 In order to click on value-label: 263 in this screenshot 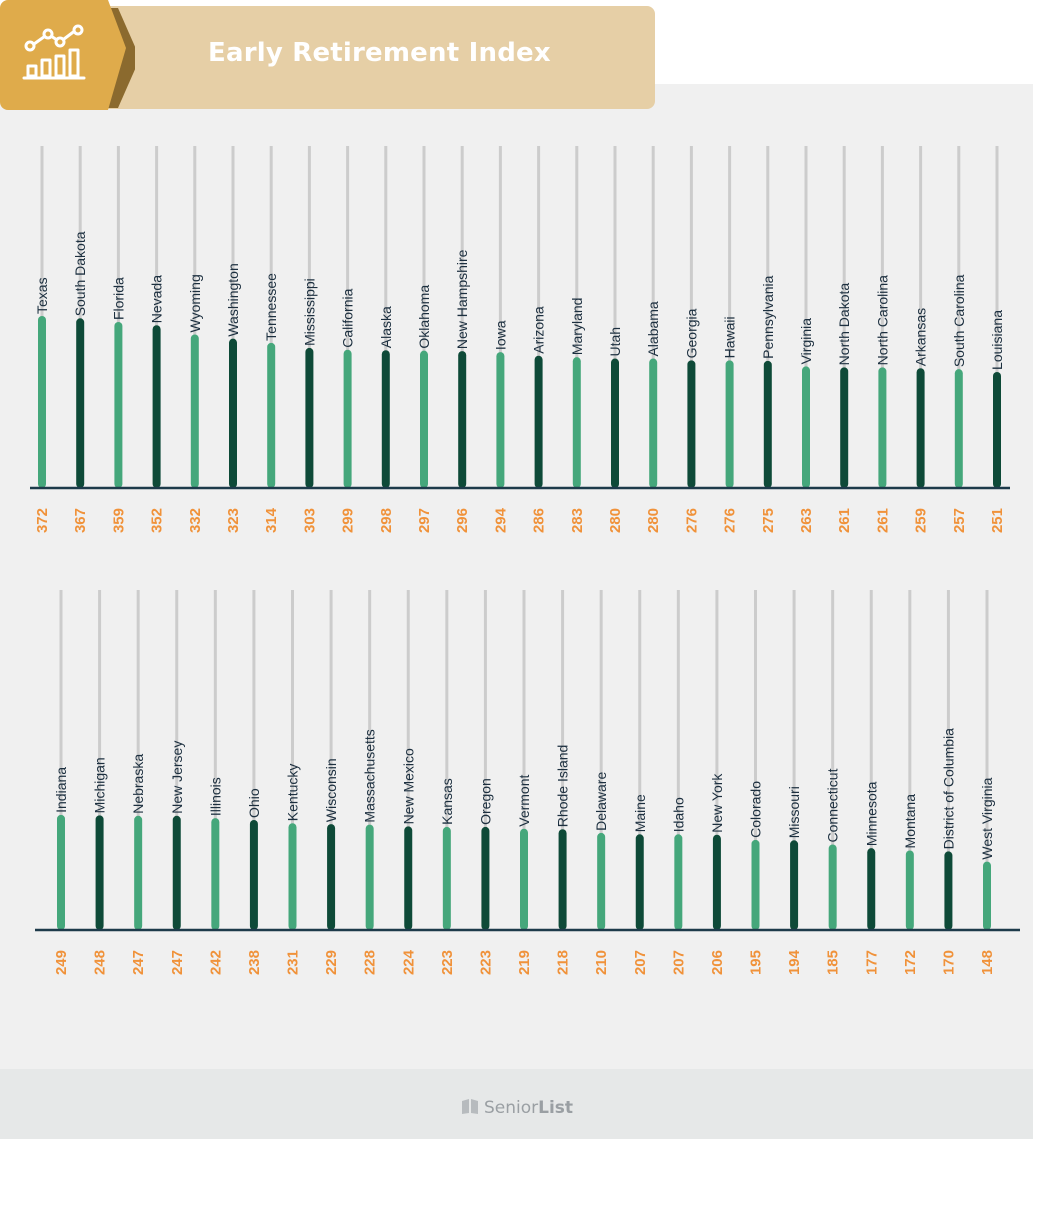, I will do `click(806, 520)`.